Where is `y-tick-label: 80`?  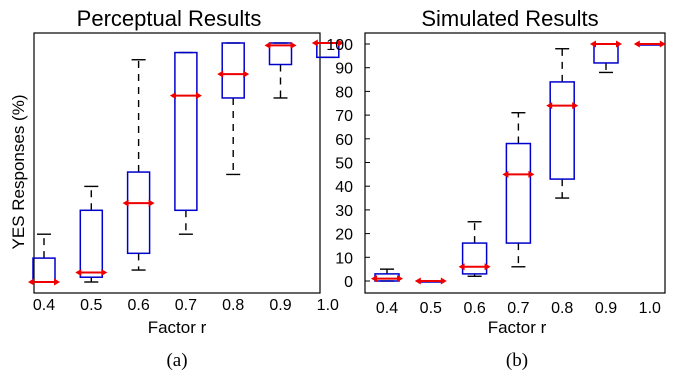 y-tick-label: 80 is located at coordinates (344, 92).